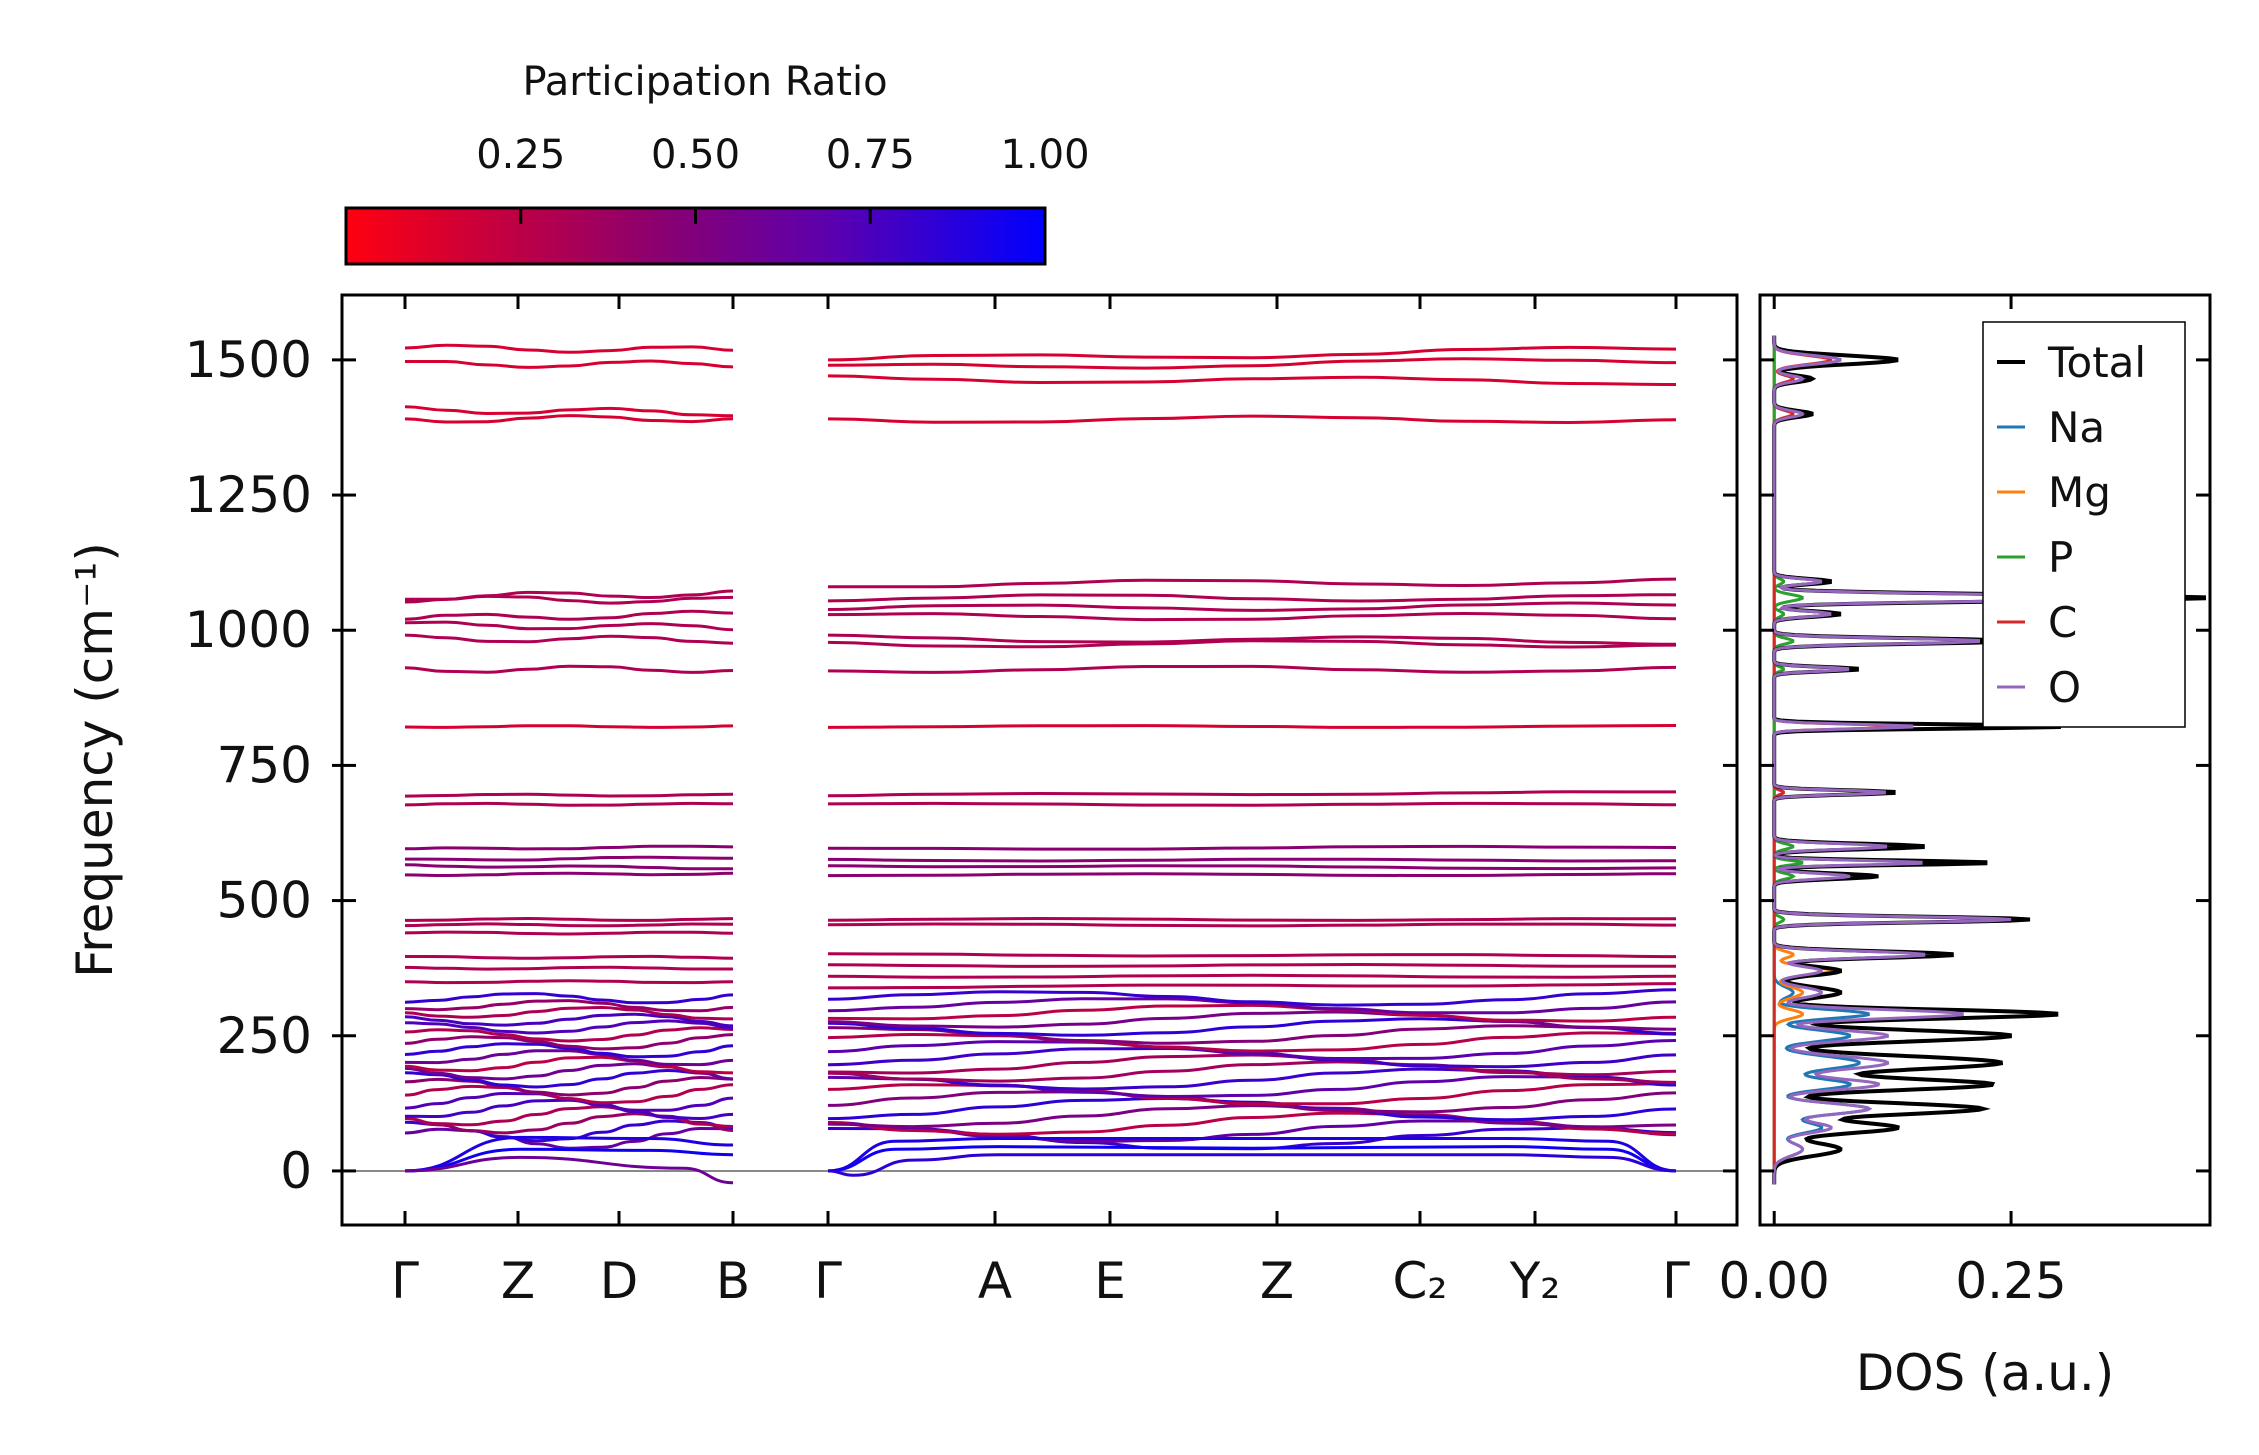 The width and height of the screenshot is (2259, 1455). What do you see at coordinates (2064, 687) in the screenshot?
I see `legend-label-o: O` at bounding box center [2064, 687].